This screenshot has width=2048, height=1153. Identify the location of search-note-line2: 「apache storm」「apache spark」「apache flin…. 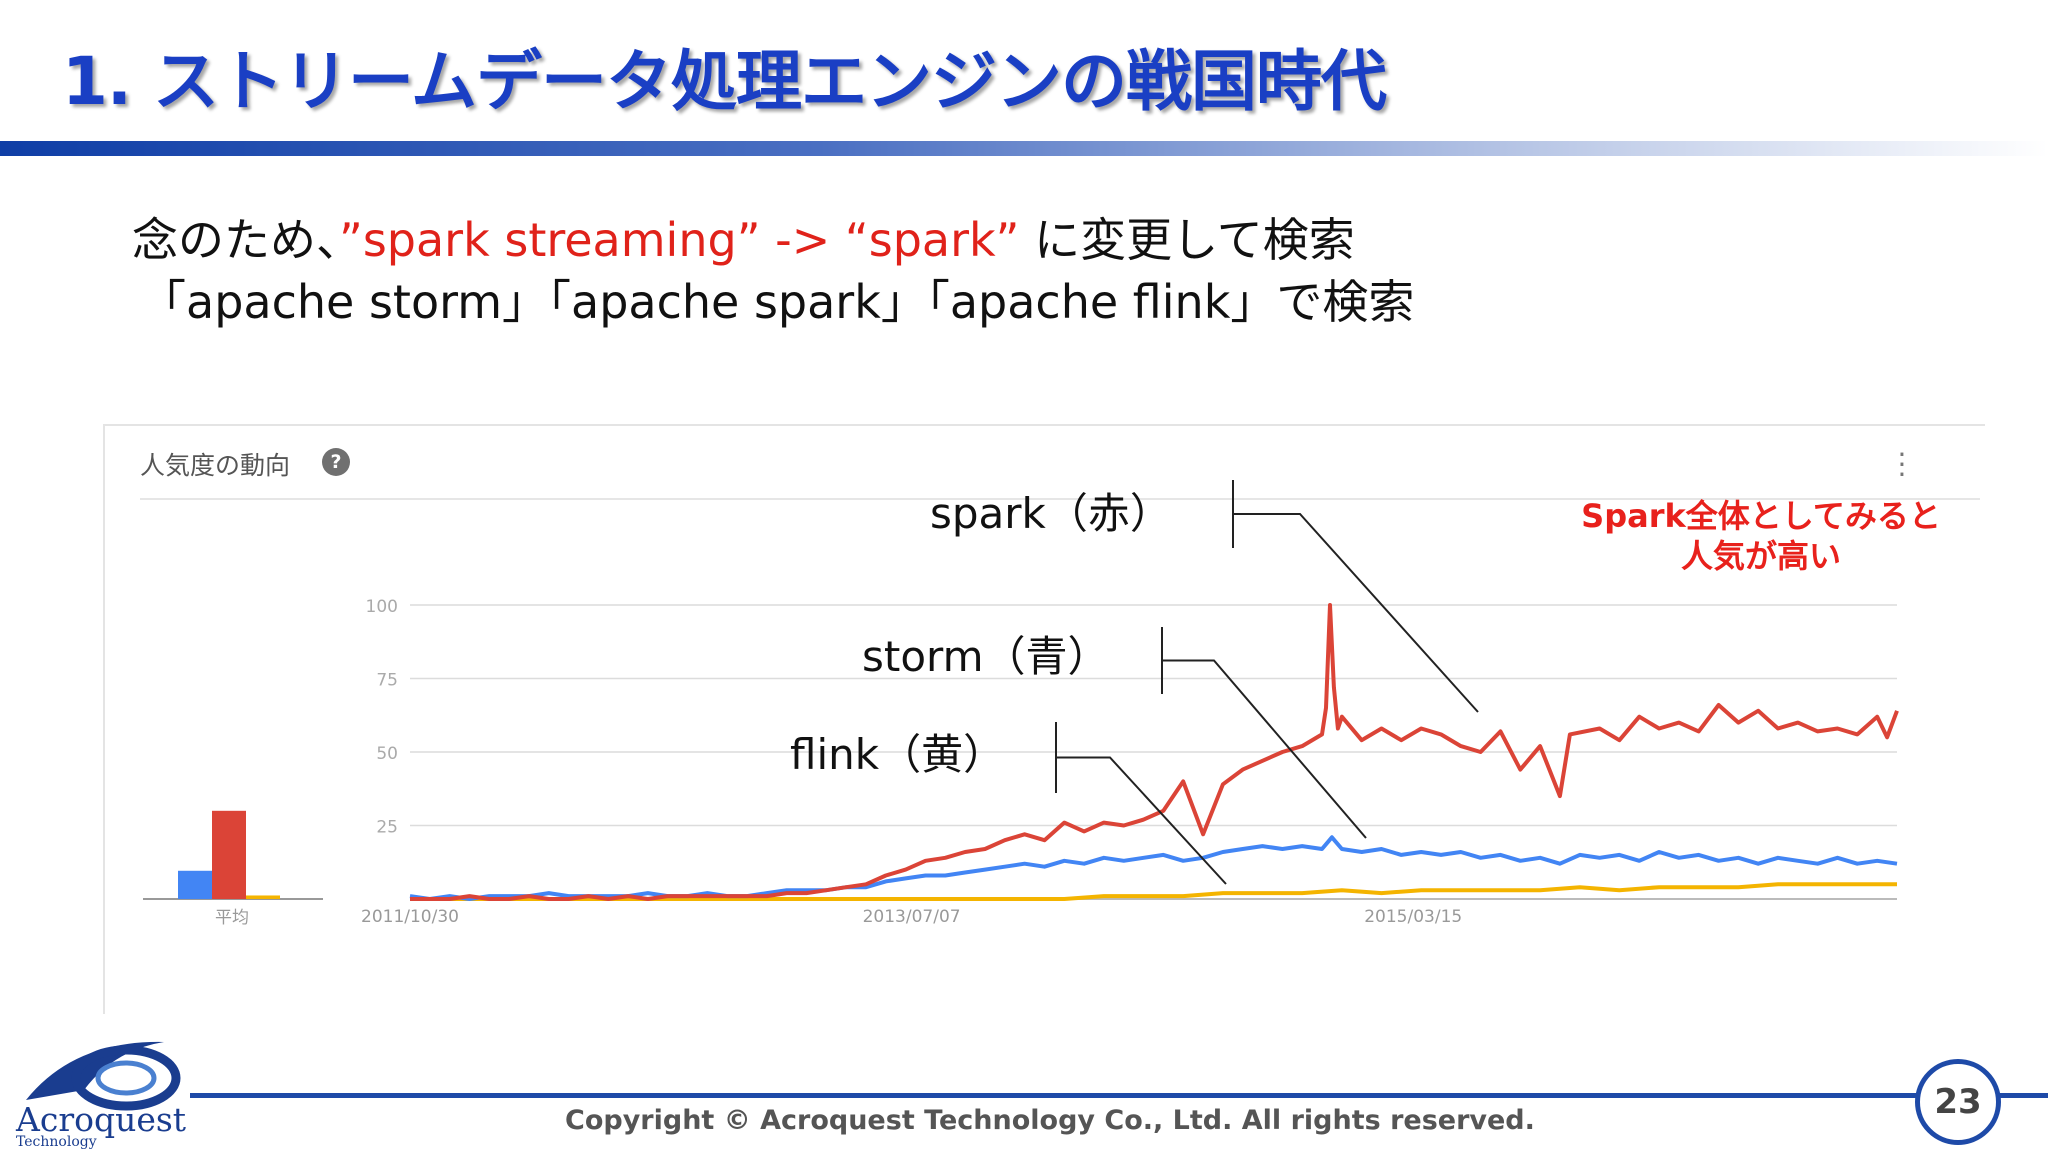
(777, 302).